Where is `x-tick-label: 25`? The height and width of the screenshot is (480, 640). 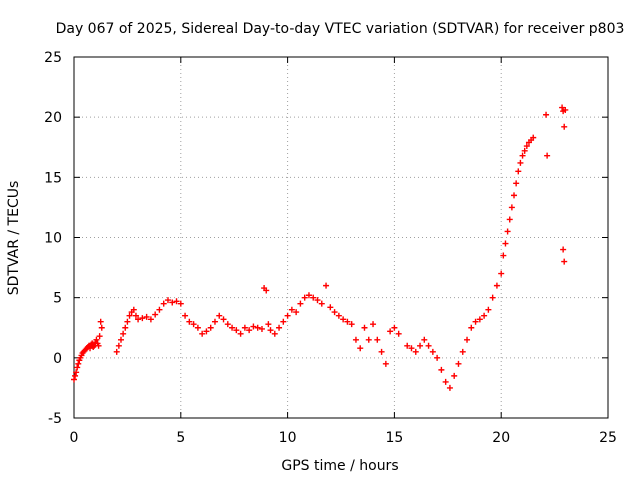 x-tick-label: 25 is located at coordinates (608, 438).